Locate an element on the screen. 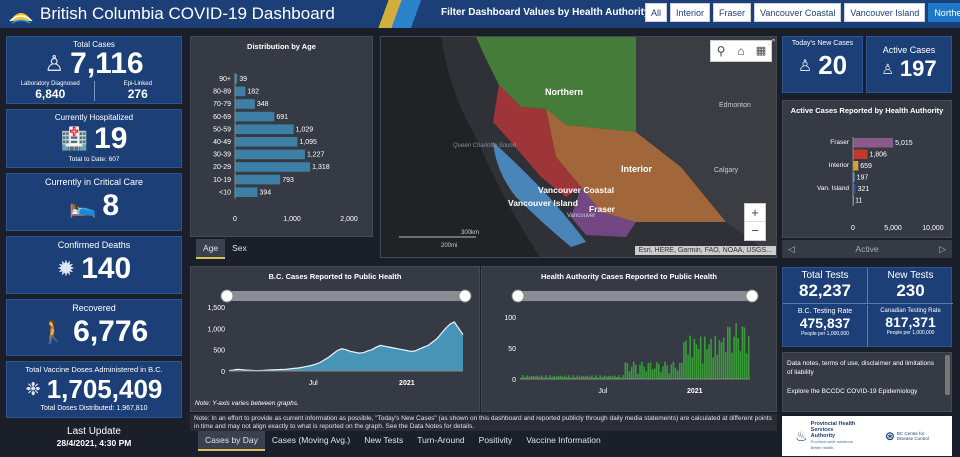 This screenshot has width=960, height=457. tab-cases-by-day: Cases by Day is located at coordinates (231, 441).